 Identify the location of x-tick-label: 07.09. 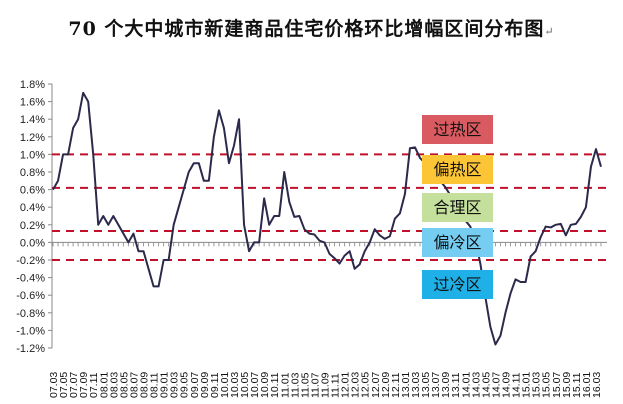
(84, 385).